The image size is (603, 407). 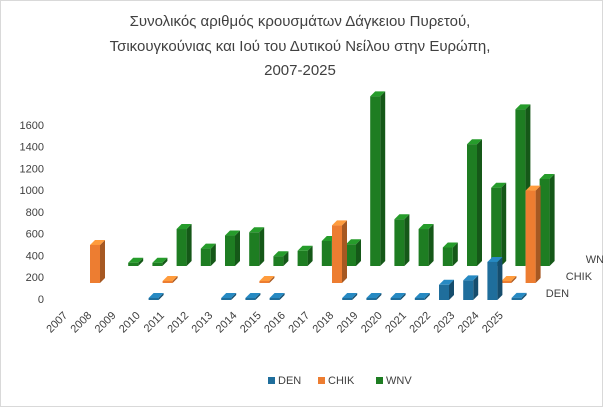 I want to click on y-tick-label: 1000, so click(x=32, y=191).